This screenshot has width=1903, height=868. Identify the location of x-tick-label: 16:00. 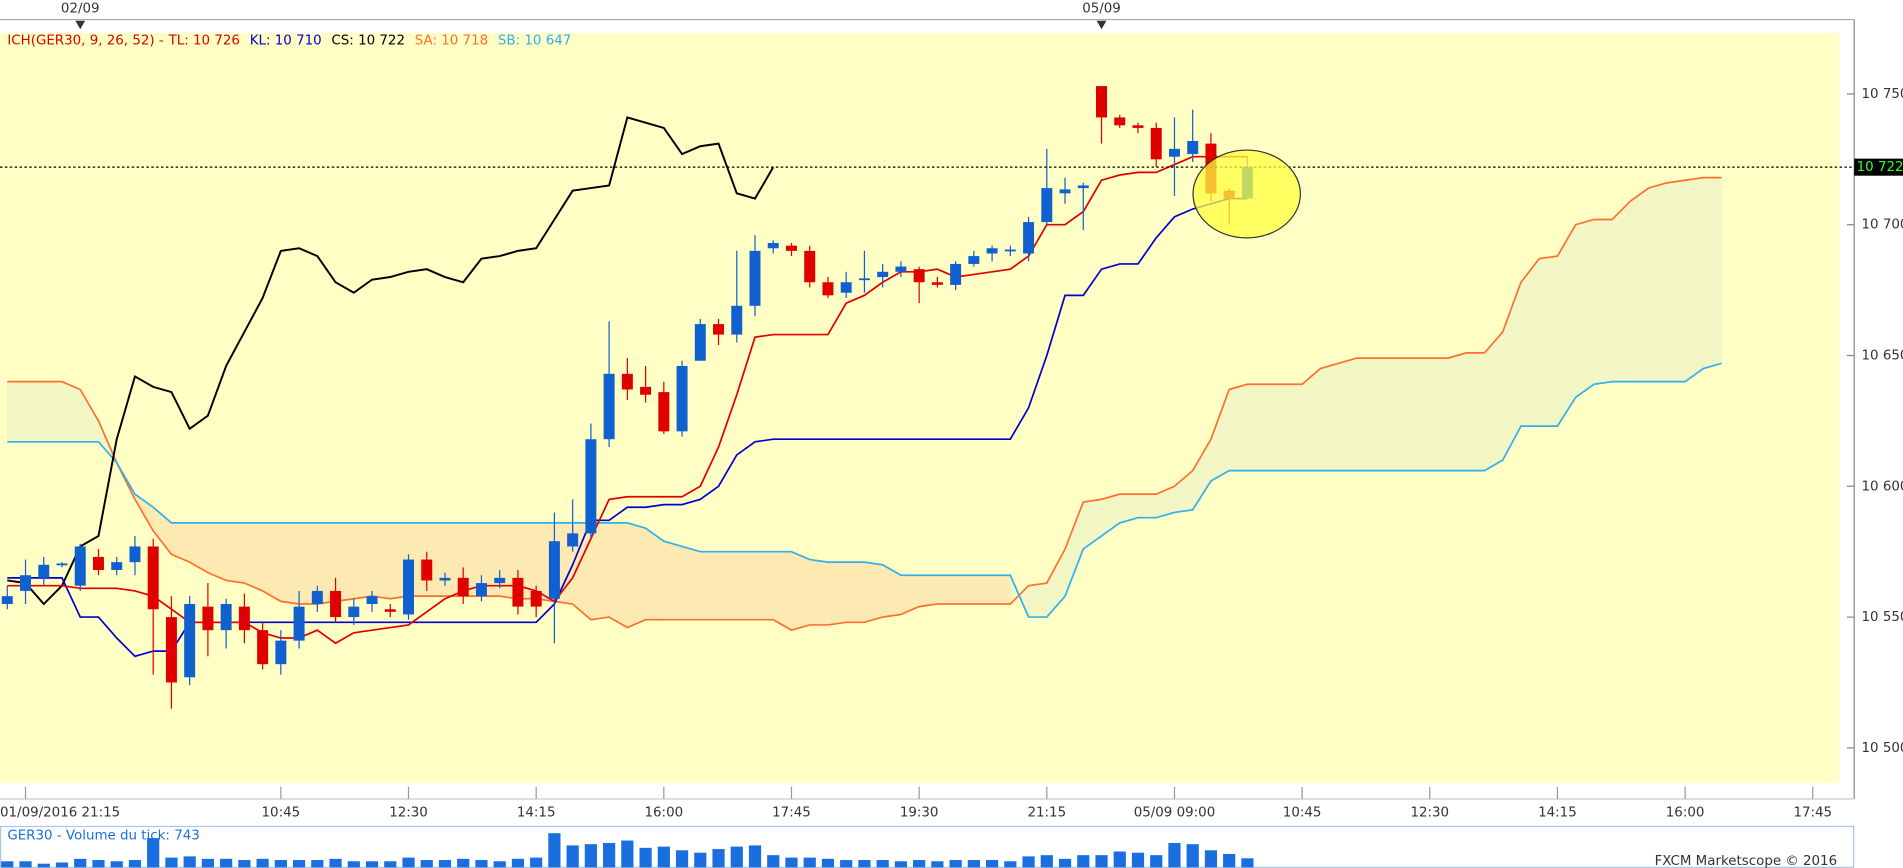
(664, 812).